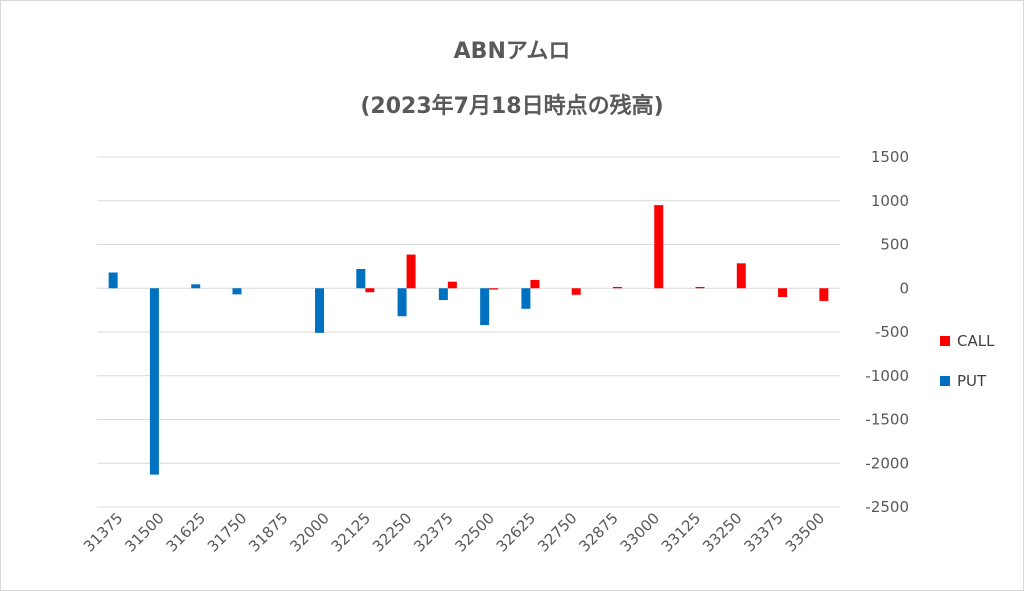  Describe the element at coordinates (976, 341) in the screenshot. I see `legend-label-call: CALL` at that location.